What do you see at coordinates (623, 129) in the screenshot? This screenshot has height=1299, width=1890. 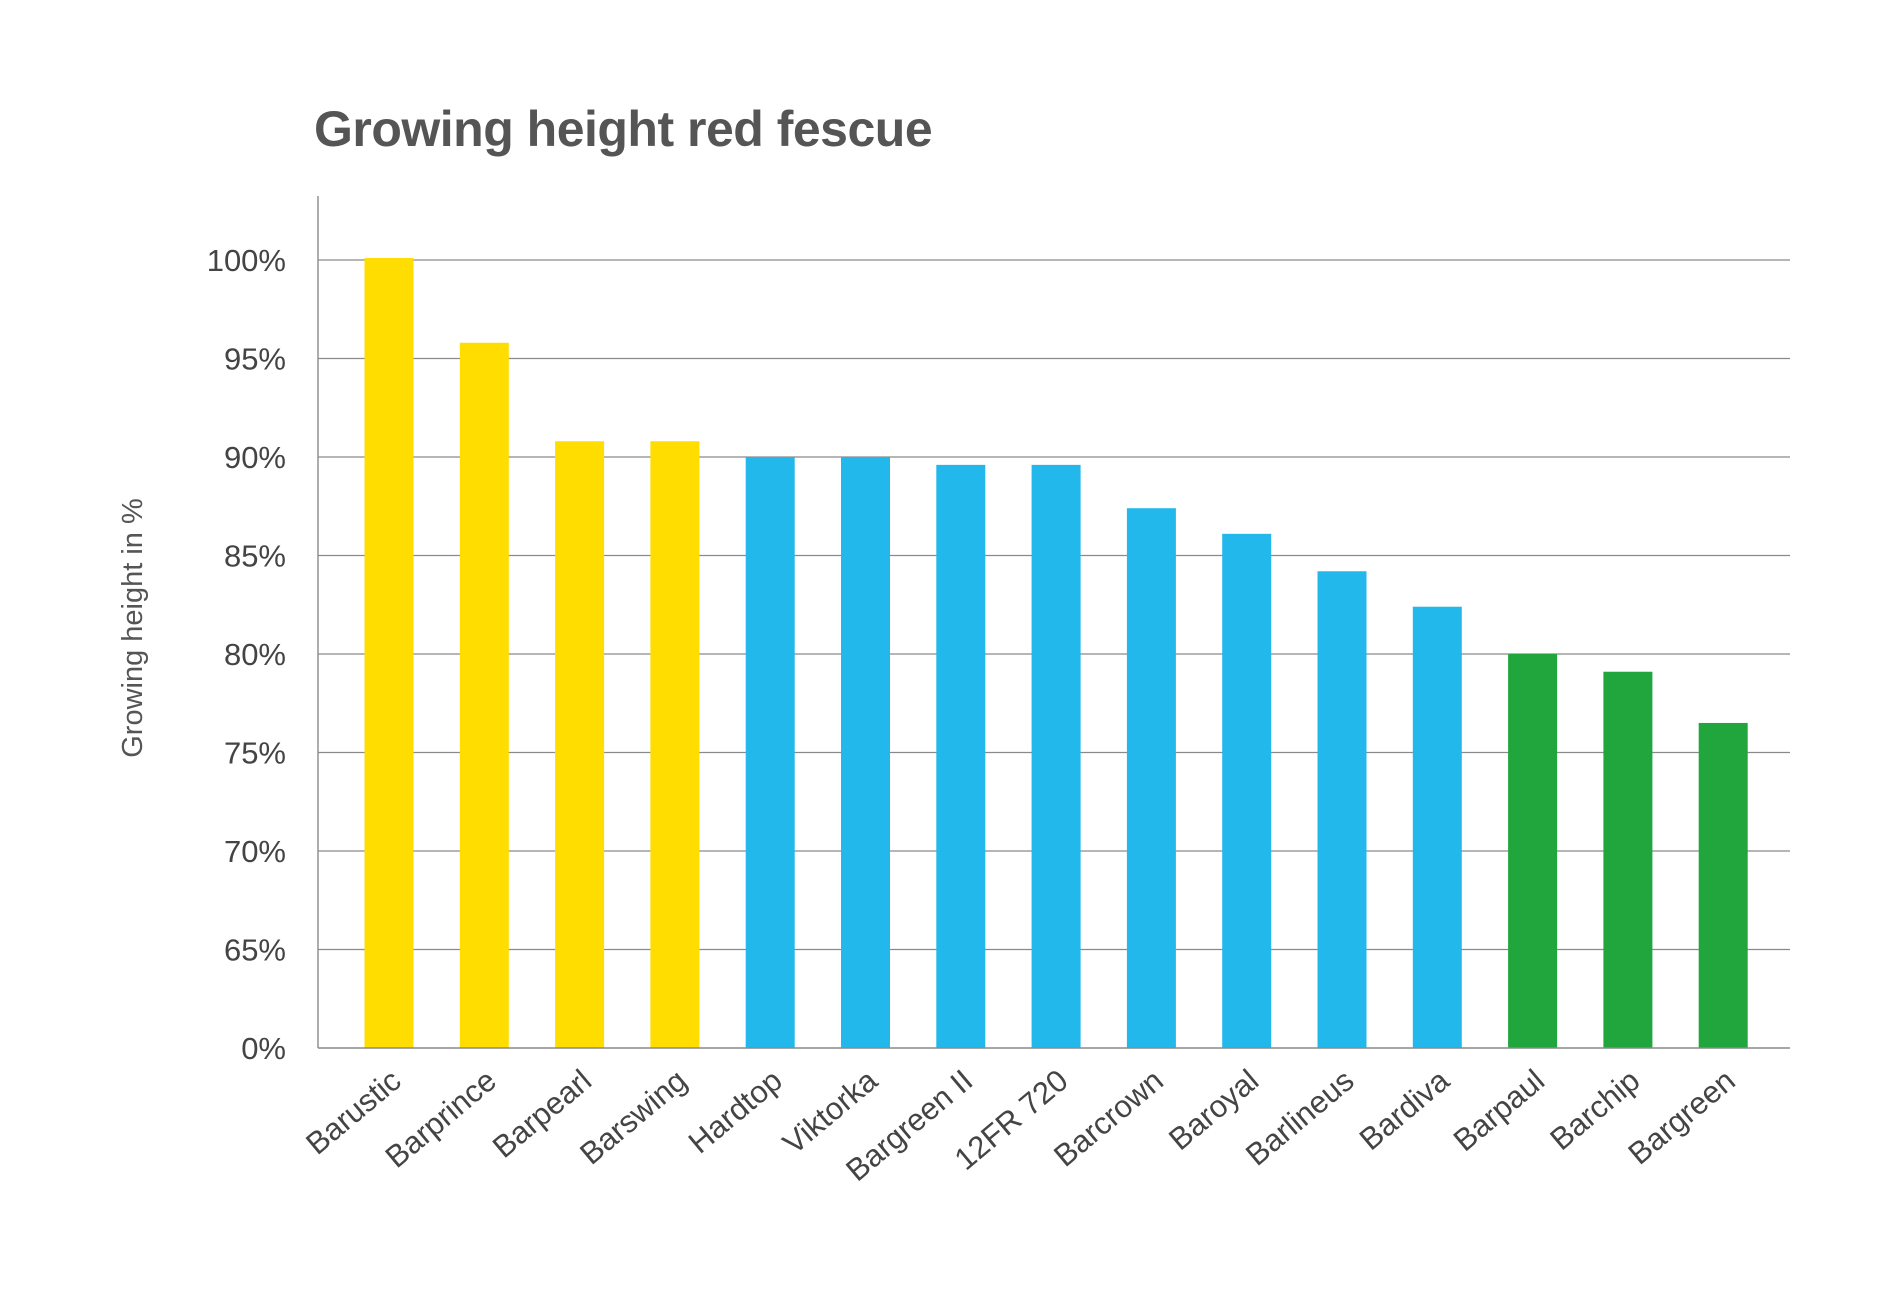 I see `chart-title: Growing height red fescue` at bounding box center [623, 129].